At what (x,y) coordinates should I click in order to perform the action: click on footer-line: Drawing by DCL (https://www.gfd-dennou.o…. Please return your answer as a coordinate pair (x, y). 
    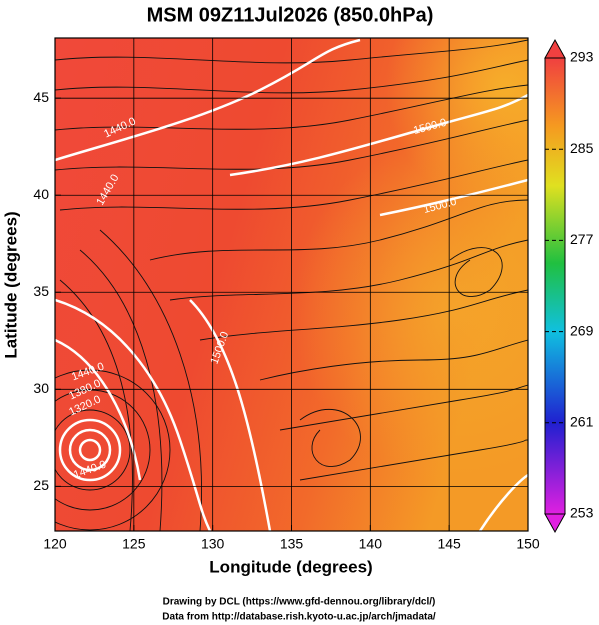
    Looking at the image, I should click on (299, 602).